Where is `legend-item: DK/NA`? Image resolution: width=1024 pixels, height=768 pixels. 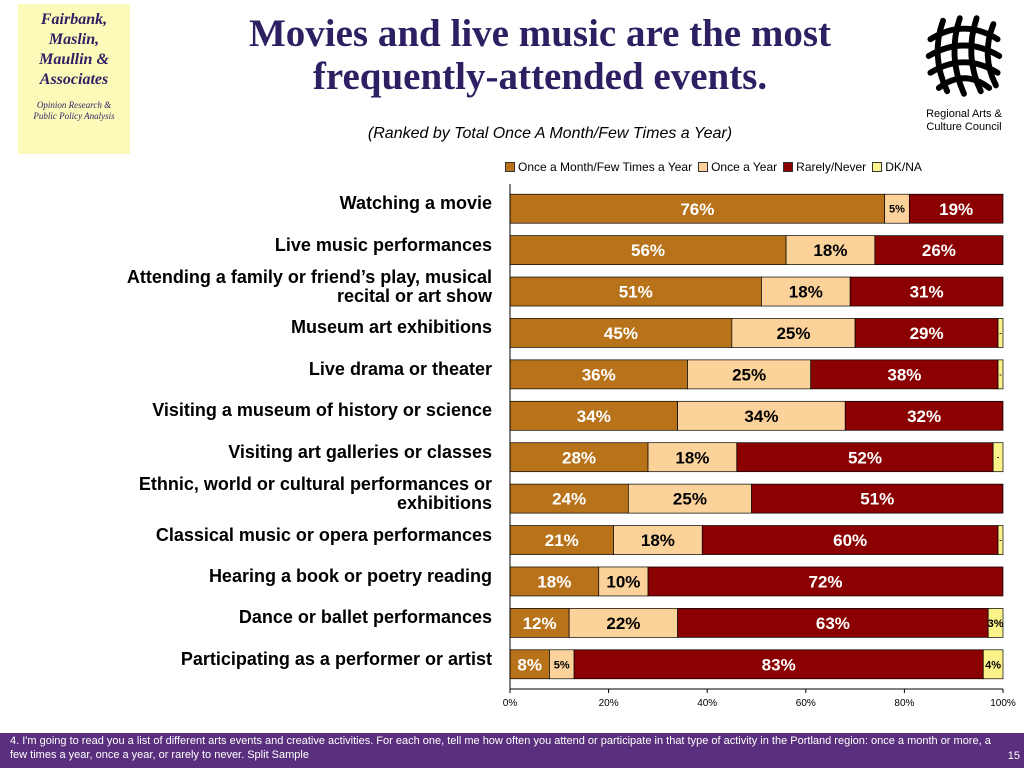 legend-item: DK/NA is located at coordinates (897, 167).